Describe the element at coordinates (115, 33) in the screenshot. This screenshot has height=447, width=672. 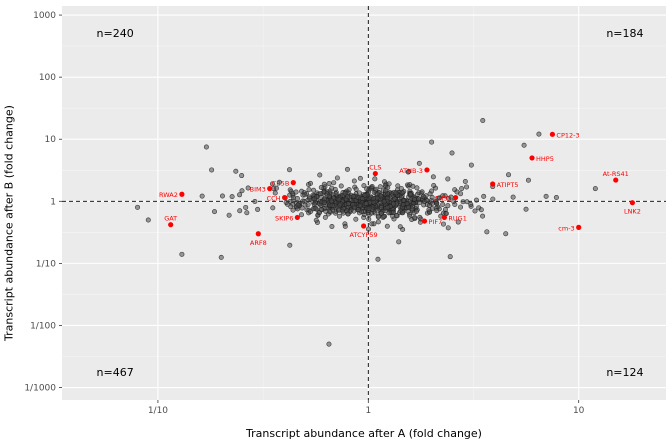
I see `quadrant-count-top-left: n=240` at that location.